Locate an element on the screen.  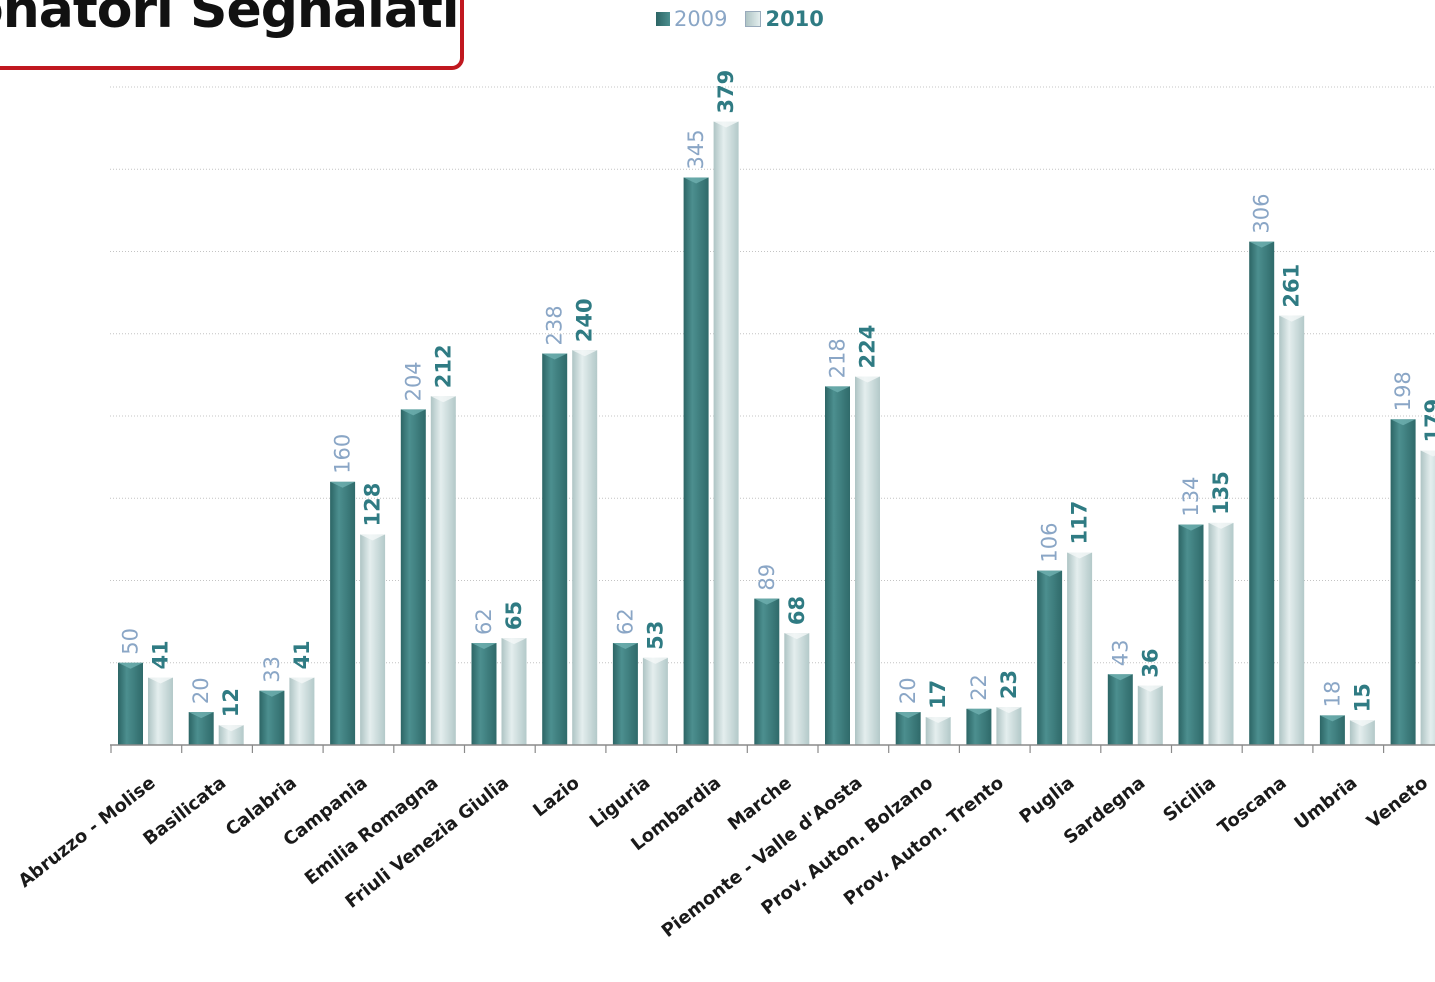
legend-label-2009: 2009 is located at coordinates (701, 19).